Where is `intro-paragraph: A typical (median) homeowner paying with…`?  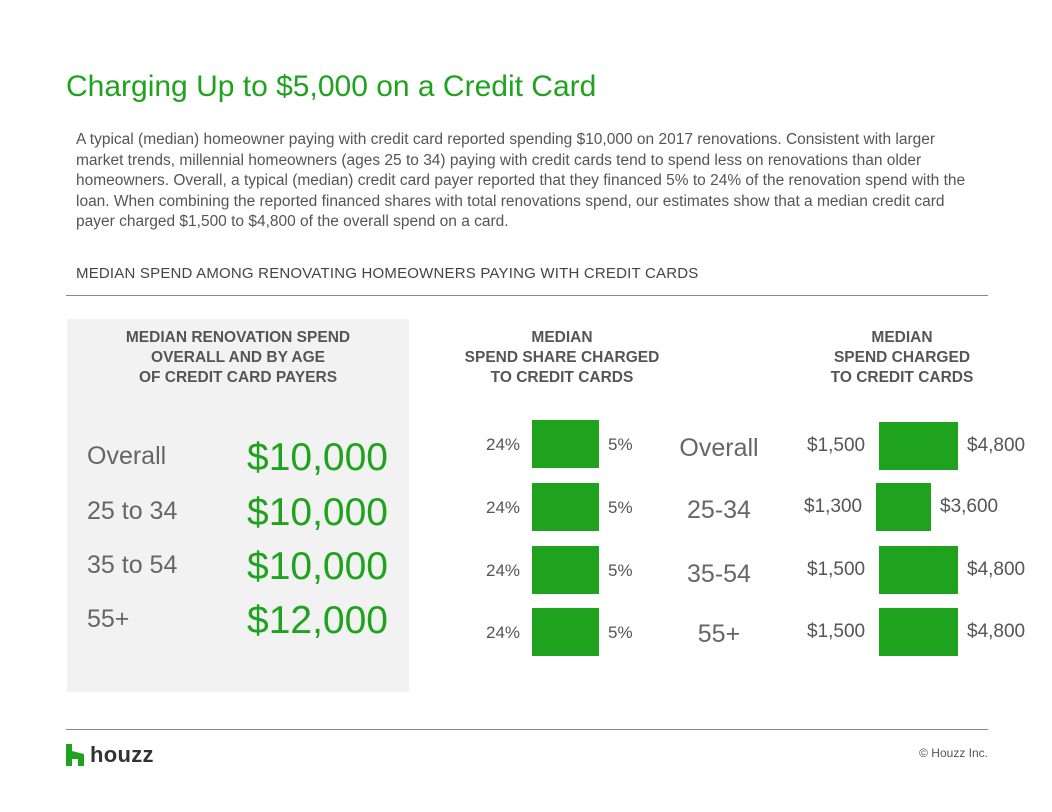 intro-paragraph: A typical (median) homeowner paying with… is located at coordinates (521, 180).